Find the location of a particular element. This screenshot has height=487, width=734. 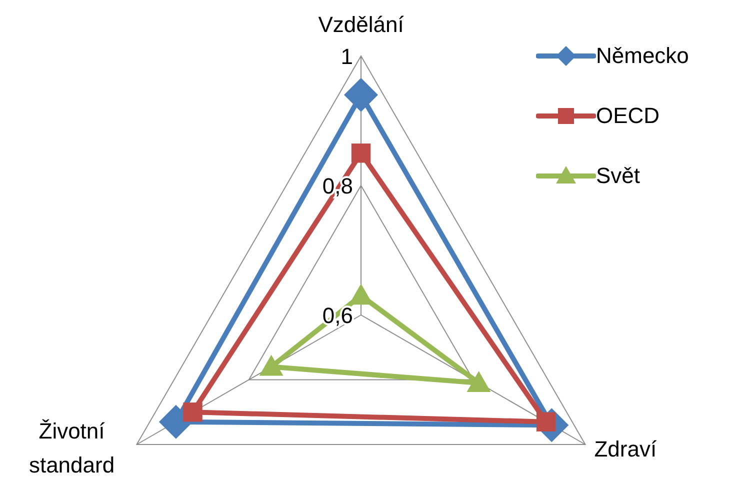

legend-label: Německo is located at coordinates (642, 56).